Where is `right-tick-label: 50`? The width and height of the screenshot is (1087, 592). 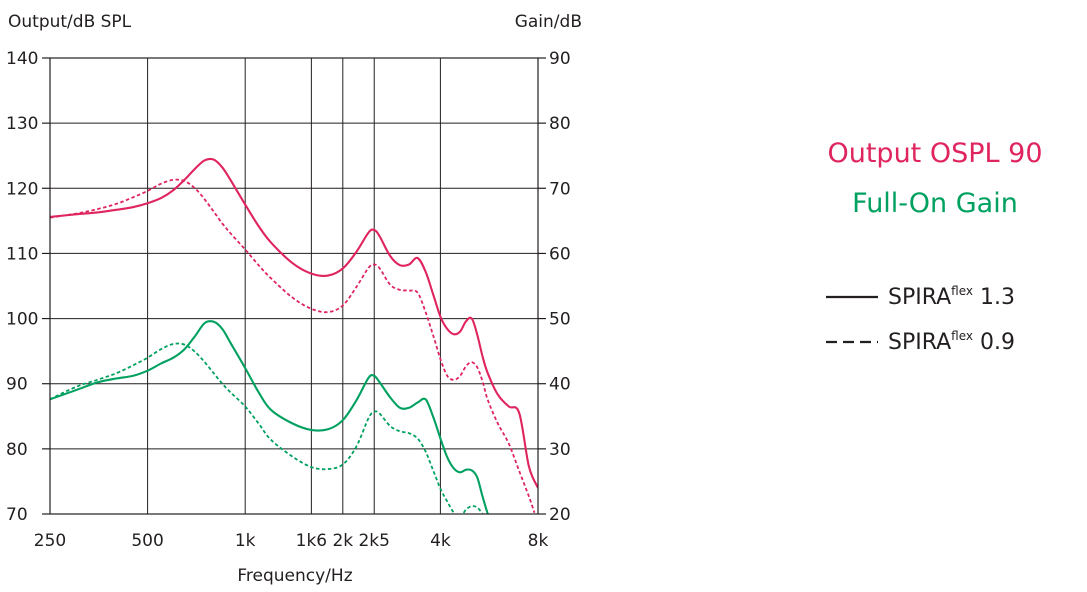 right-tick-label: 50 is located at coordinates (560, 320).